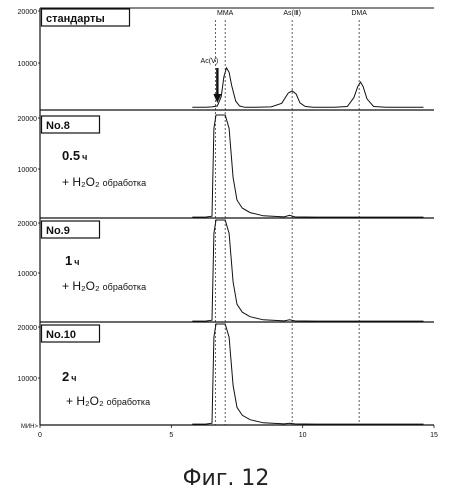 This screenshot has width=452, height=500. What do you see at coordinates (40, 435) in the screenshot?
I see `x-tick-label: 0` at bounding box center [40, 435].